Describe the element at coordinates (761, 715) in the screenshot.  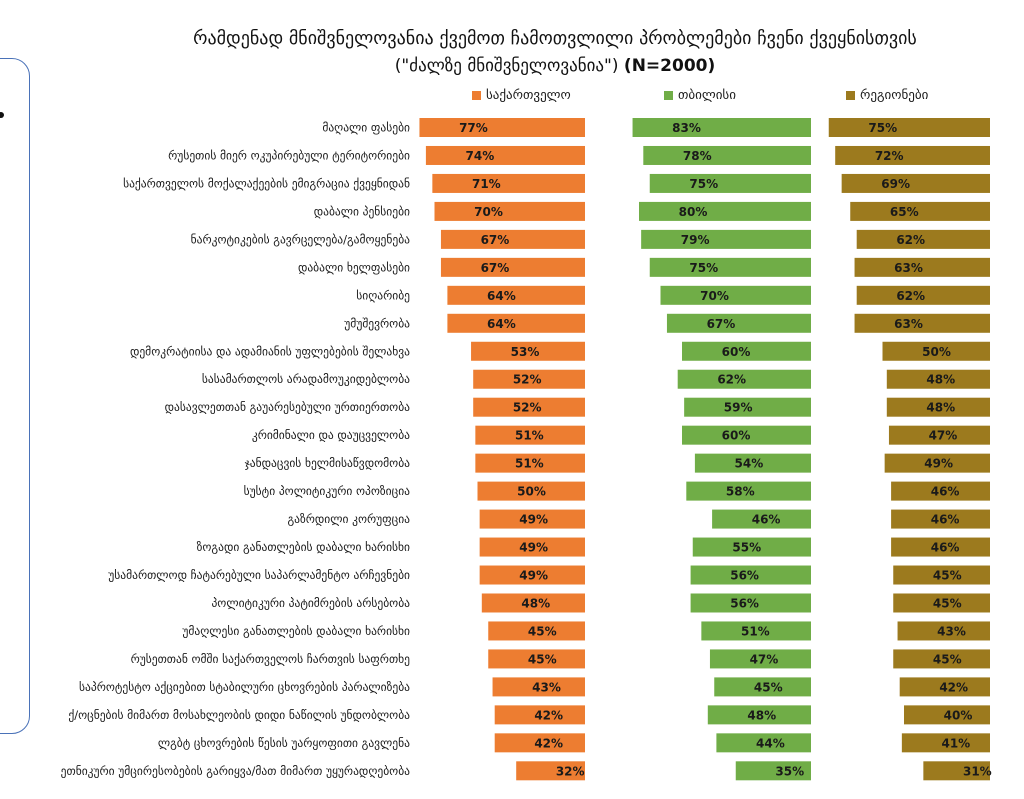
I see `data-label-tbilisi: 48%` at that location.